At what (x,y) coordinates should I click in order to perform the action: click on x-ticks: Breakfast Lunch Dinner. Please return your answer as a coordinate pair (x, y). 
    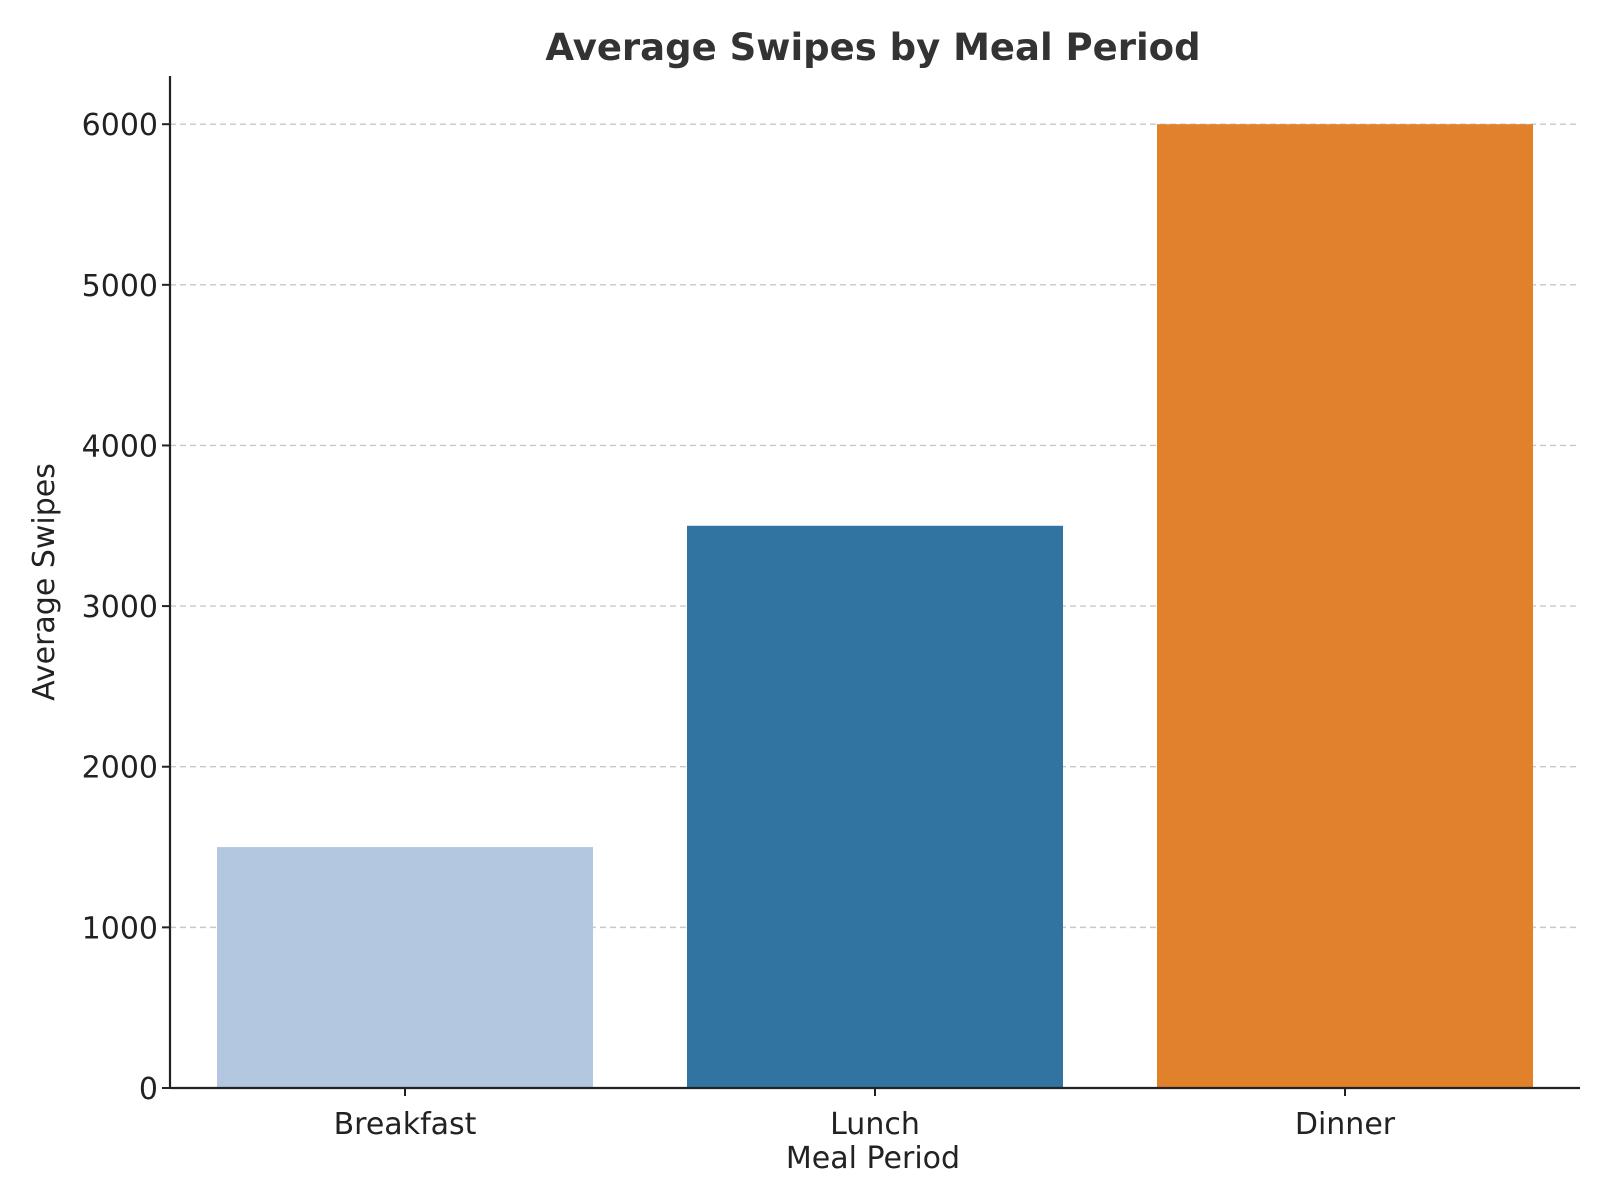
    Looking at the image, I should click on (865, 1115).